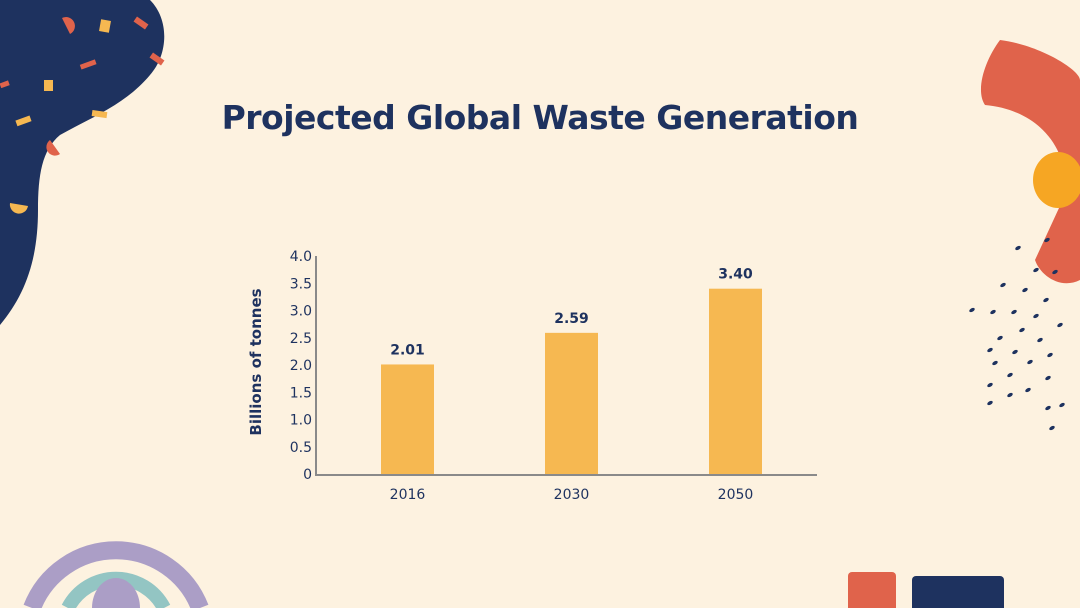 The image size is (1080, 608). Describe the element at coordinates (736, 495) in the screenshot. I see `x-tick-label: 2050` at that location.